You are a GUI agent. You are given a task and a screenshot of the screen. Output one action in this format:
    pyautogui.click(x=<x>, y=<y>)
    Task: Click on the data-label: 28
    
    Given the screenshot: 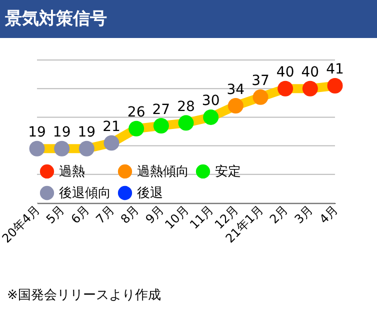 What is the action you would take?
    pyautogui.click(x=186, y=106)
    